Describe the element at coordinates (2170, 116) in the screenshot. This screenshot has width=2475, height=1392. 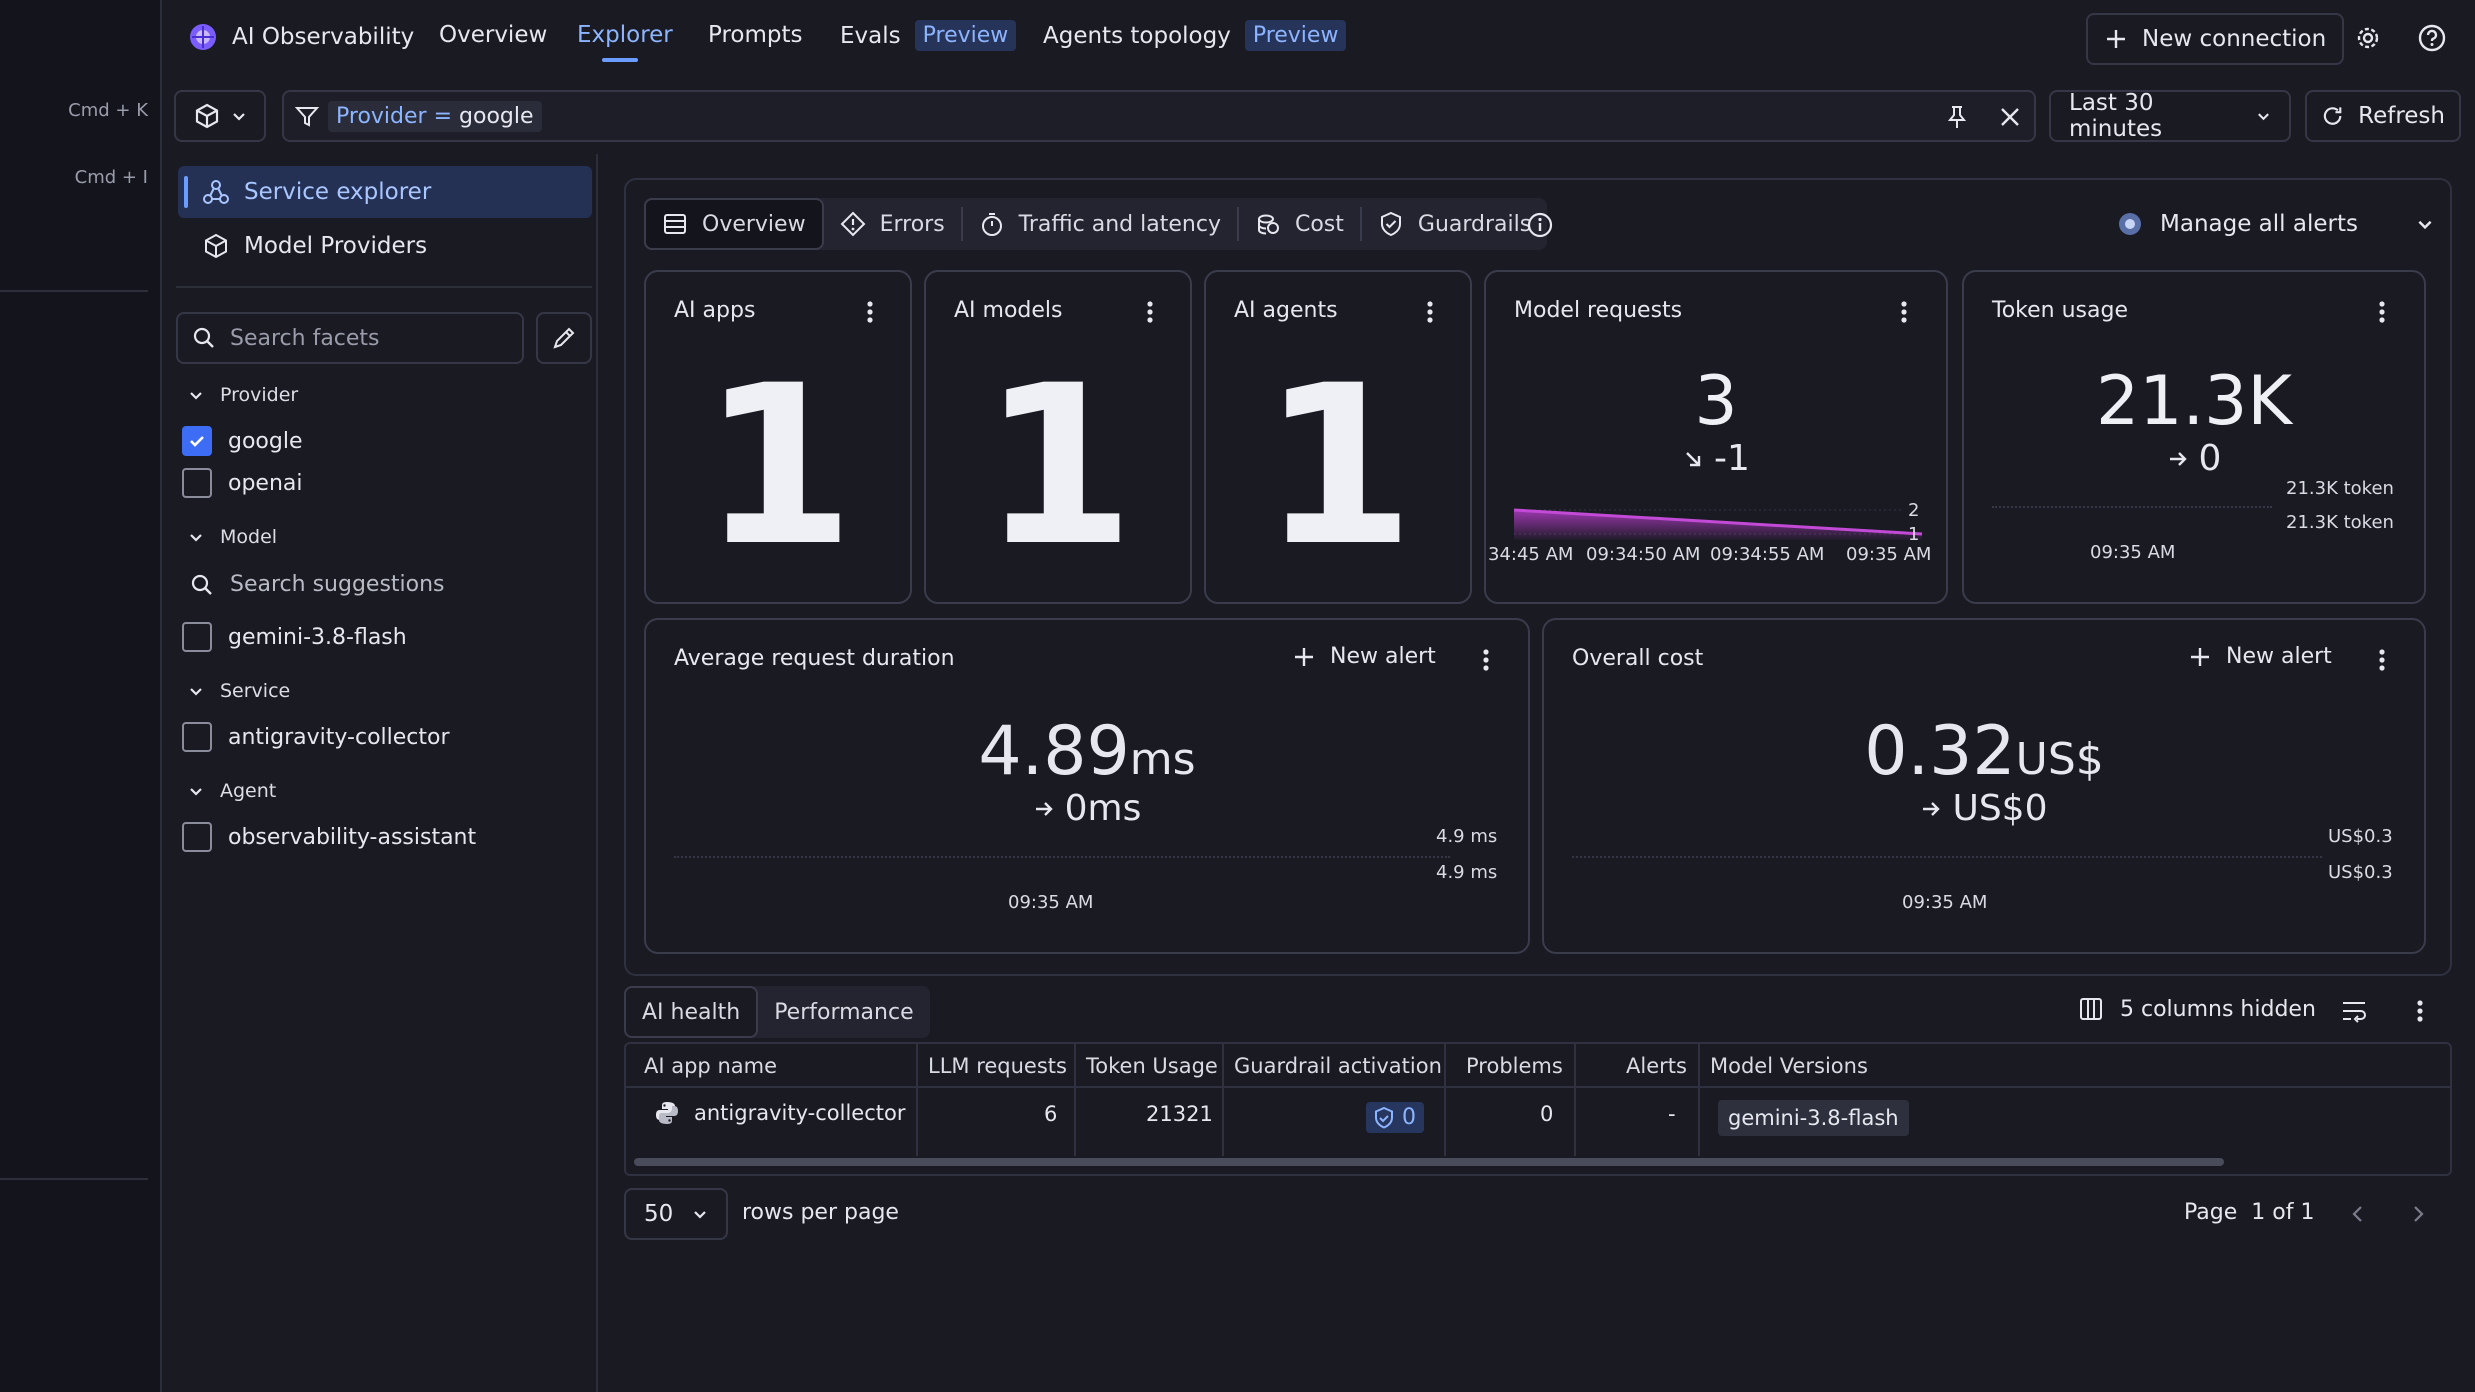
I see `time-range-selector: Last 30 minutes` at that location.